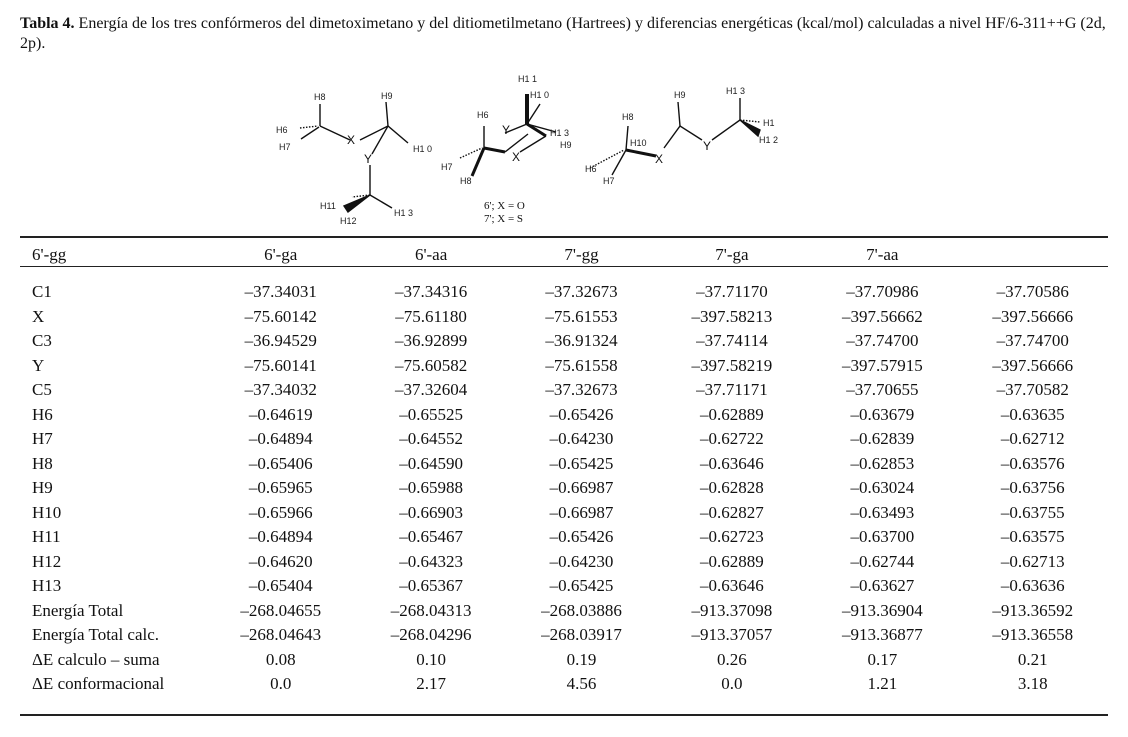 This screenshot has width=1128, height=737. Describe the element at coordinates (638, 143) in the screenshot. I see `mol3-h10: H10` at that location.